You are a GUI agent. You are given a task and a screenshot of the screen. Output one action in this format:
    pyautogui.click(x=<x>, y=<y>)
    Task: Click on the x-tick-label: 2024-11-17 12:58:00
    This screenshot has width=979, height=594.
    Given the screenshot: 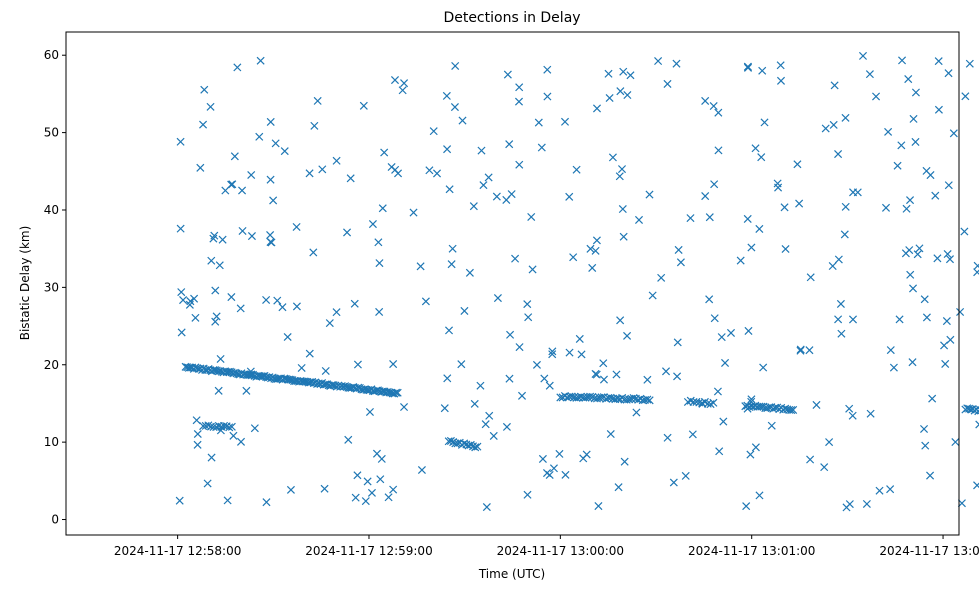 What is the action you would take?
    pyautogui.click(x=177, y=551)
    